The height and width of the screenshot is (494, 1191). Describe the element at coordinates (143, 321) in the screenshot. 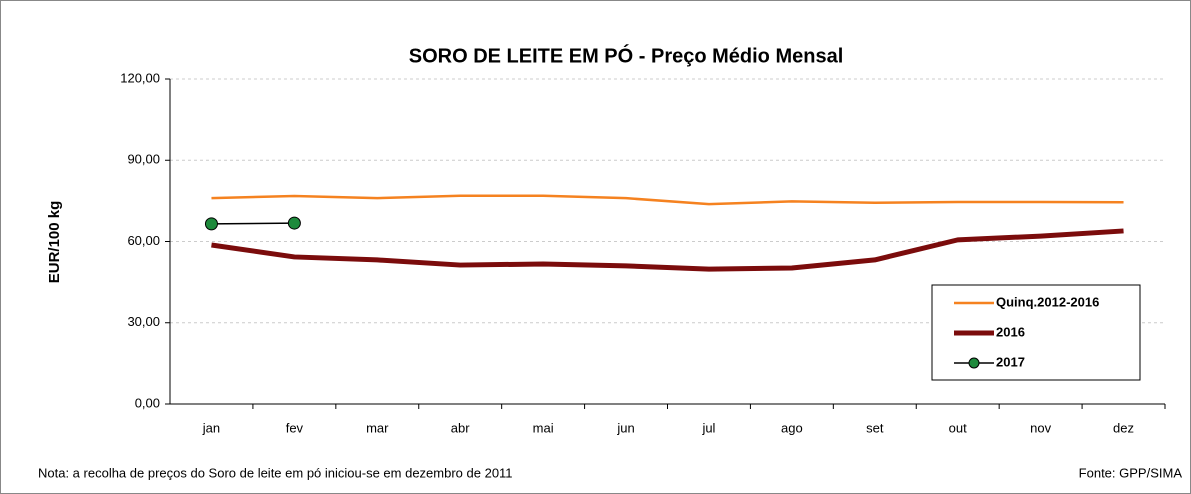

I see `y-tick-label: 30,00` at that location.